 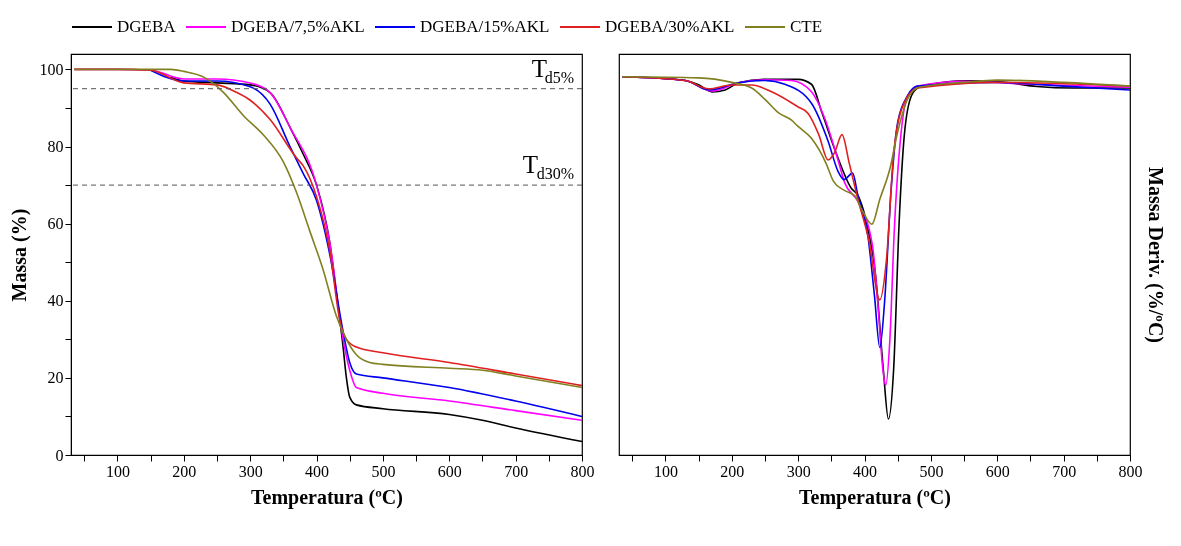 What do you see at coordinates (19, 255) in the screenshot?
I see `y-axis-title: Massa (%)` at bounding box center [19, 255].